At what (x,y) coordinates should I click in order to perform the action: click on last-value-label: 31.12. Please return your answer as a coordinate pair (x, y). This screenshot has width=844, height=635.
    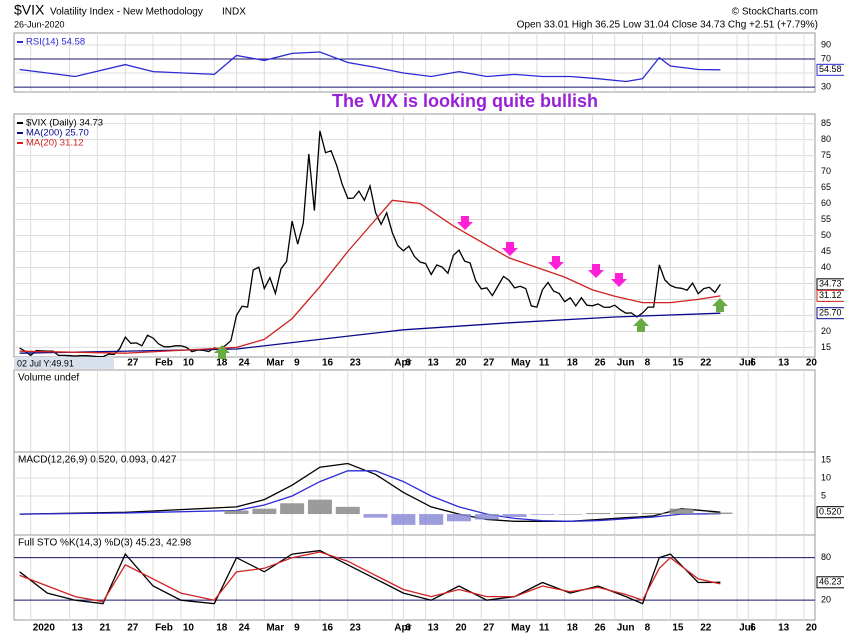
    Looking at the image, I should click on (830, 295).